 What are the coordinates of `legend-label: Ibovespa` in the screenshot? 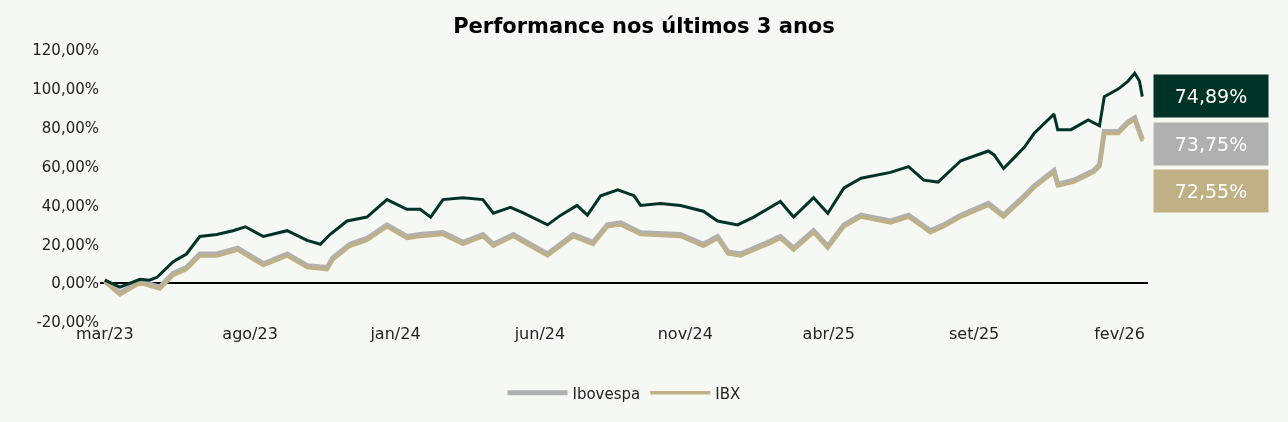 It's located at (606, 393).